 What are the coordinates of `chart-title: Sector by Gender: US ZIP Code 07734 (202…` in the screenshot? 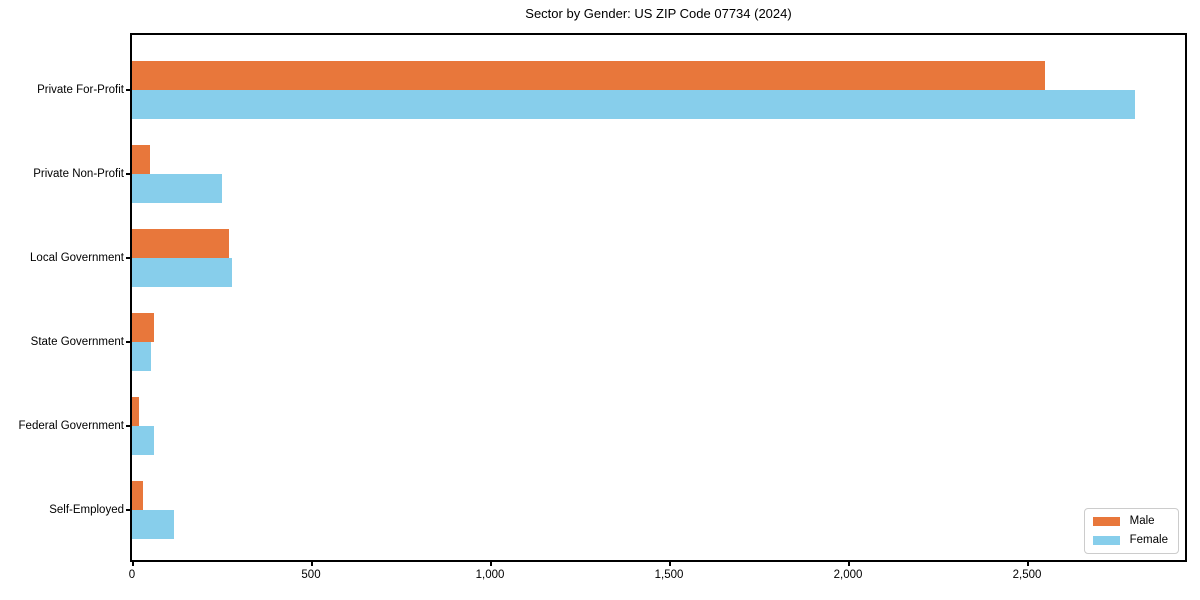 It's located at (658, 13).